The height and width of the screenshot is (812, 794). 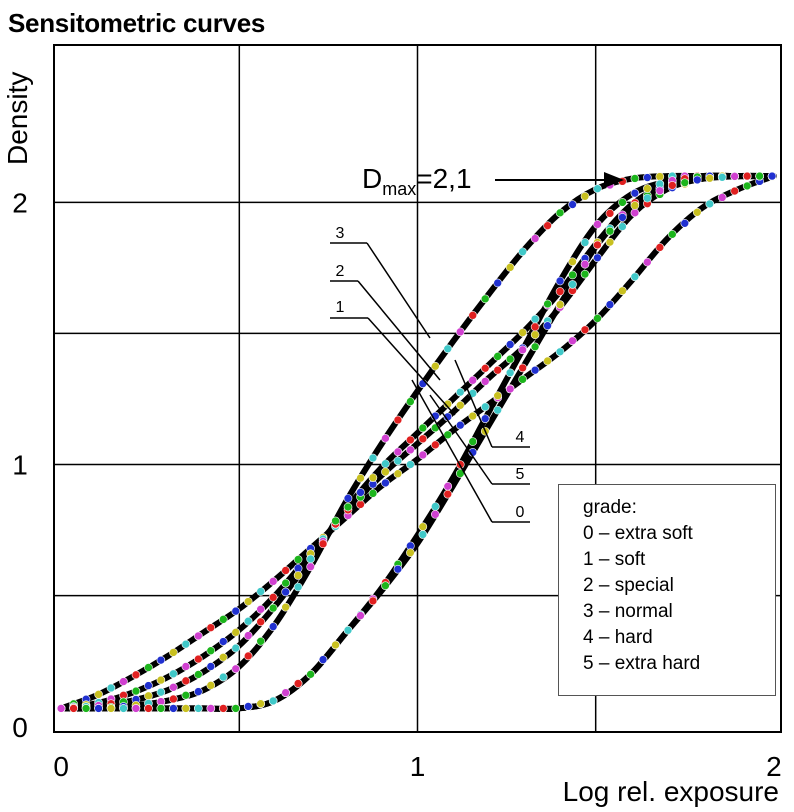 What do you see at coordinates (628, 611) in the screenshot?
I see `legend-entry: 3 – normal` at bounding box center [628, 611].